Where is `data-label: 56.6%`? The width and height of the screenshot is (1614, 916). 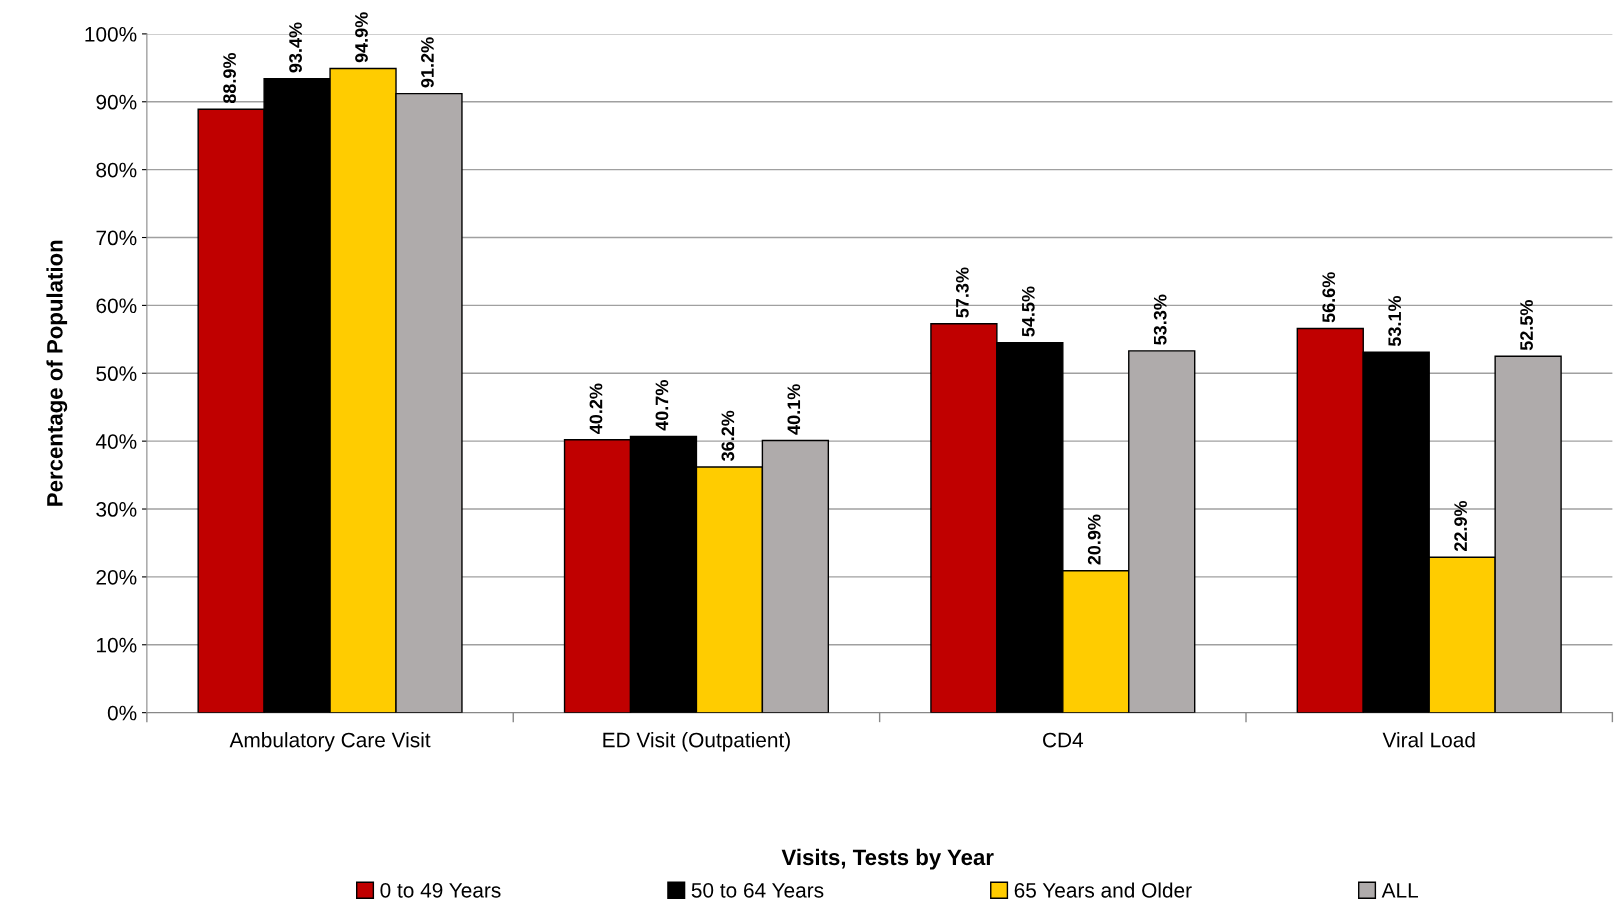
data-label: 56.6% is located at coordinates (1329, 297).